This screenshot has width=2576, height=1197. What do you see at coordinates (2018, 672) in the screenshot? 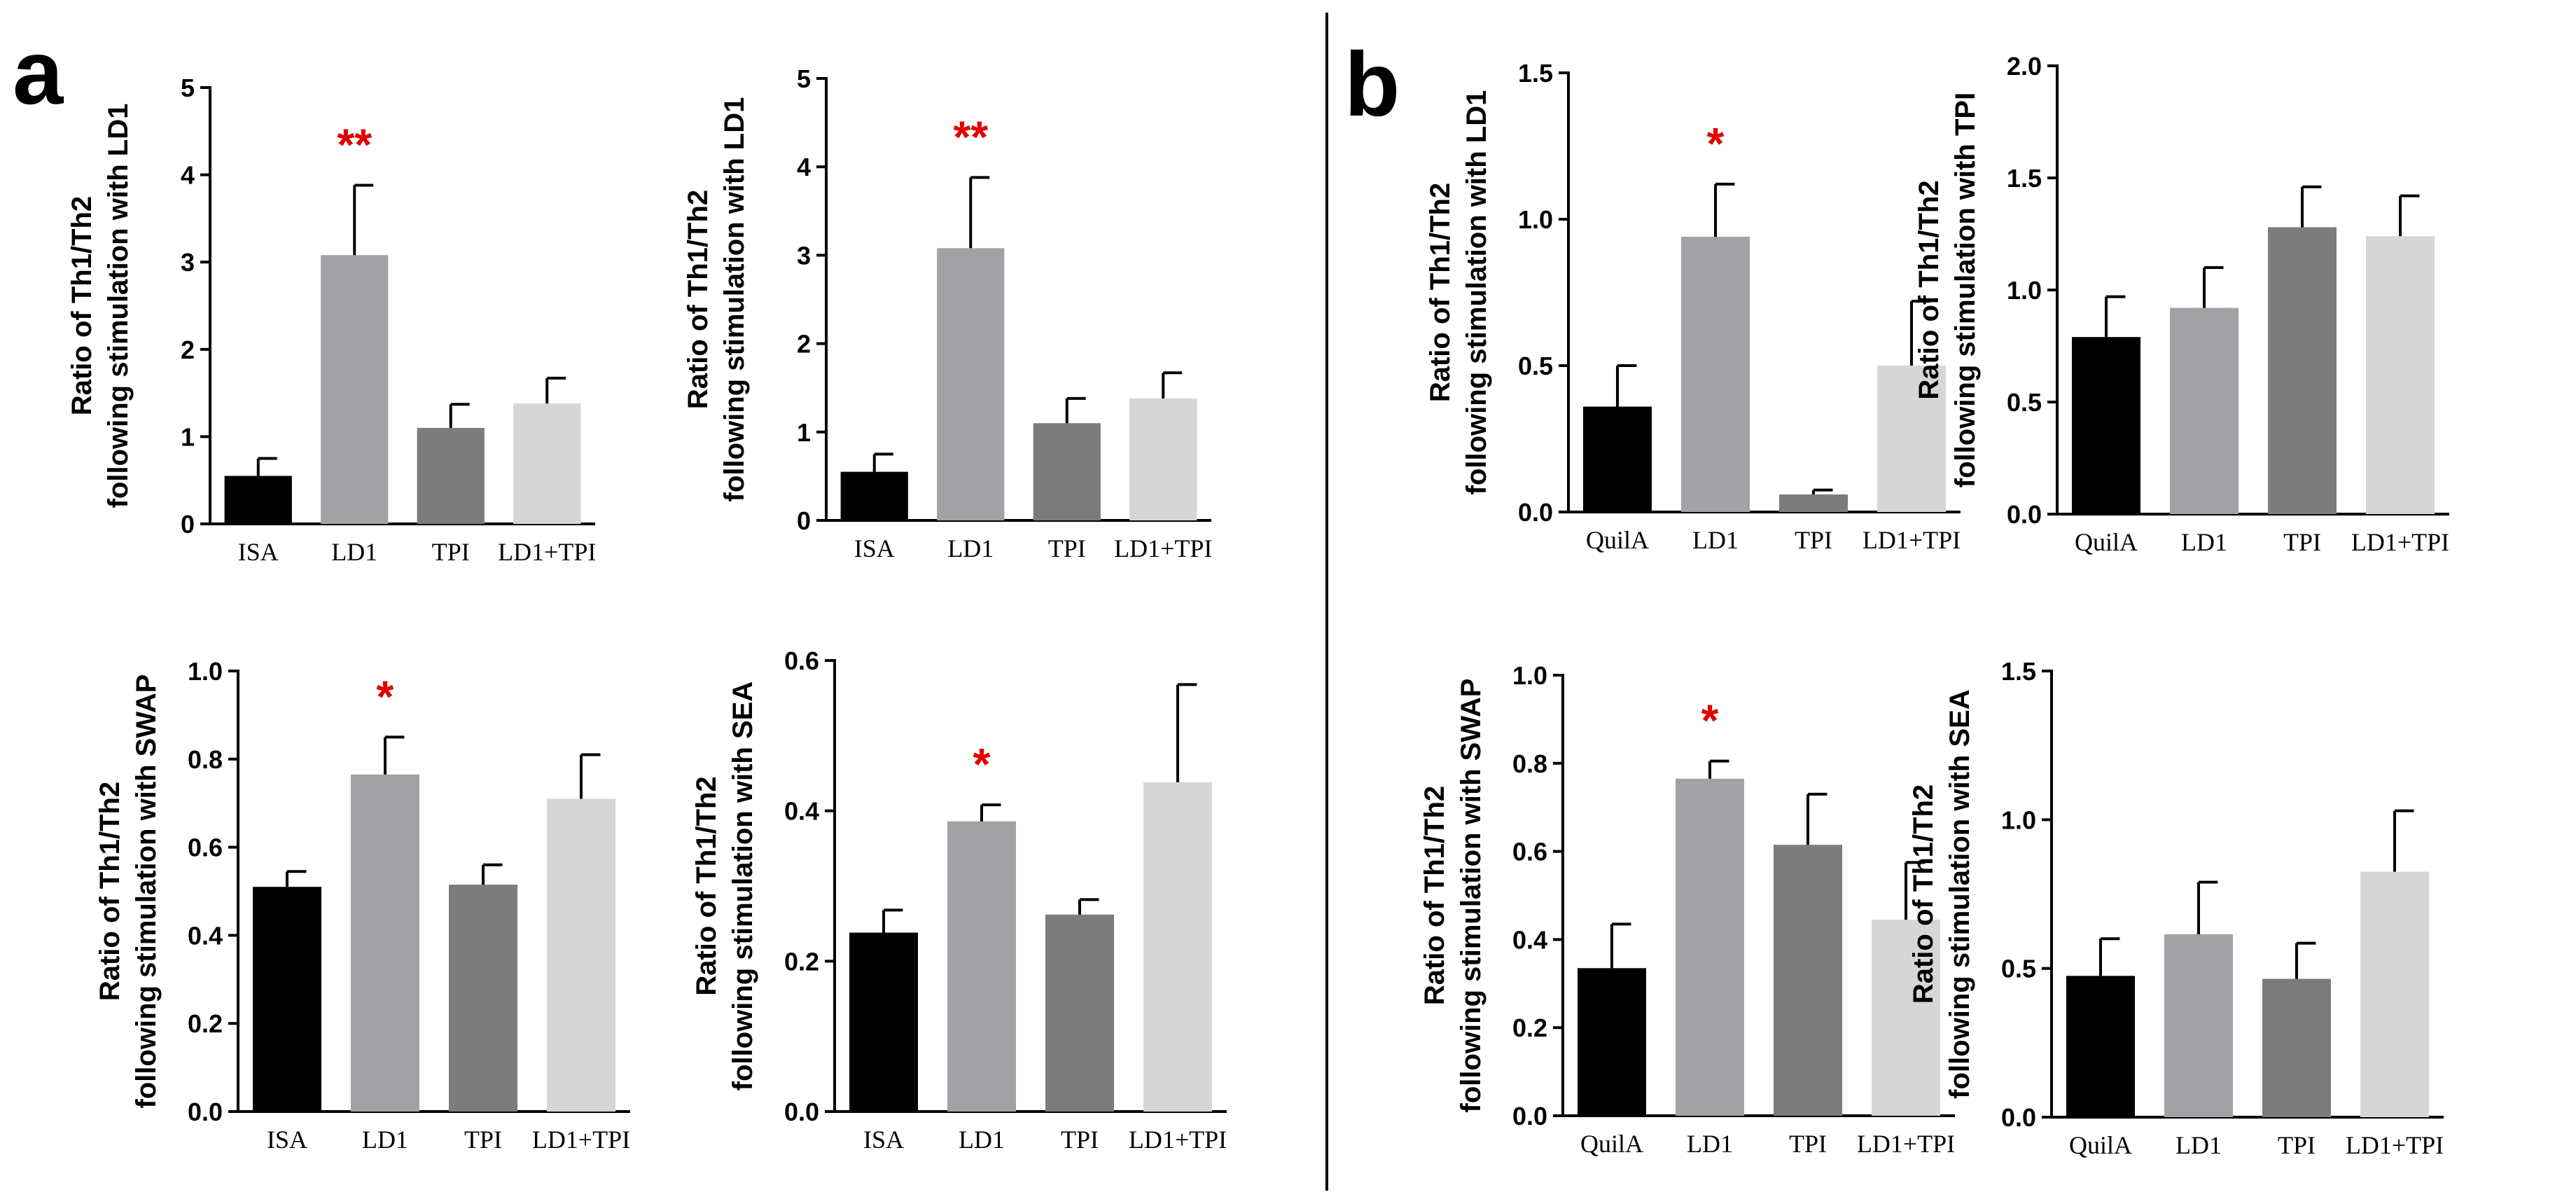
I see `y-tick-label: 1.5` at bounding box center [2018, 672].